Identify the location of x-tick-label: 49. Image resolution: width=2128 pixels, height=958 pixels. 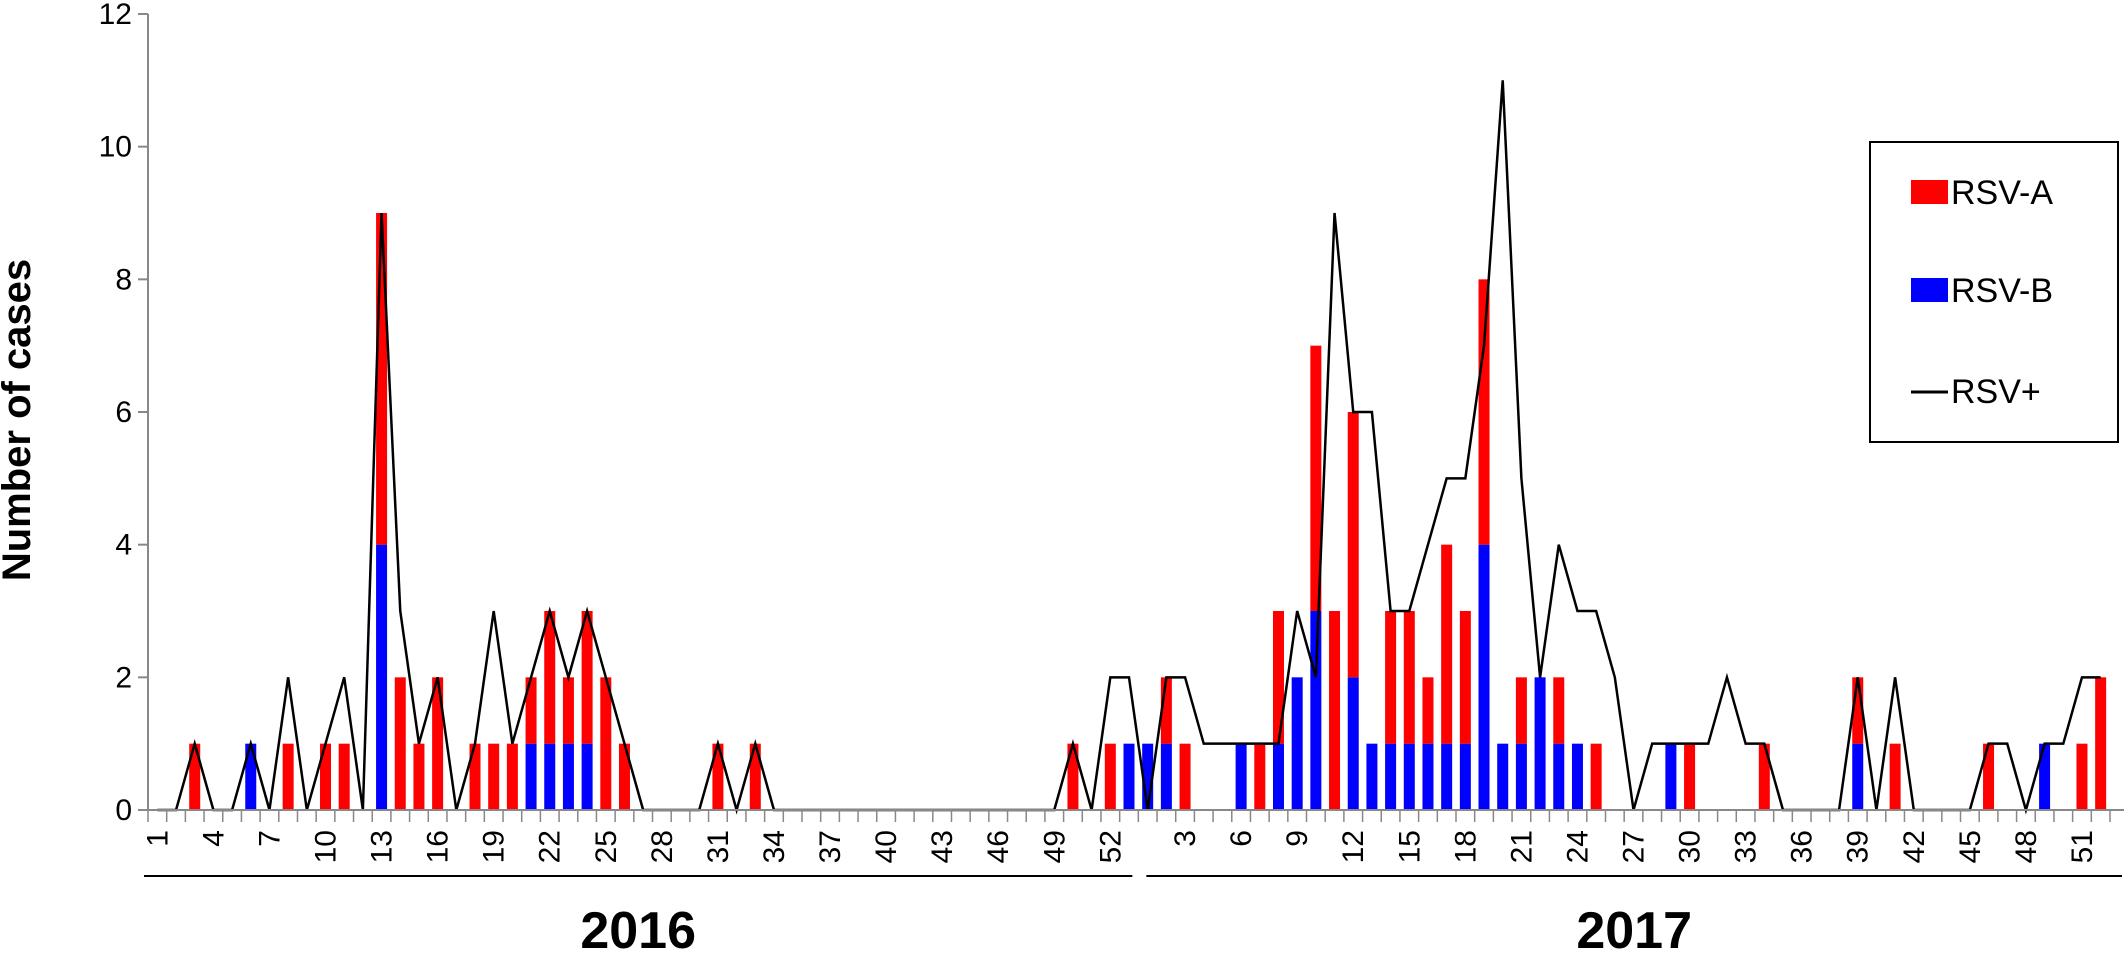
(1054, 846).